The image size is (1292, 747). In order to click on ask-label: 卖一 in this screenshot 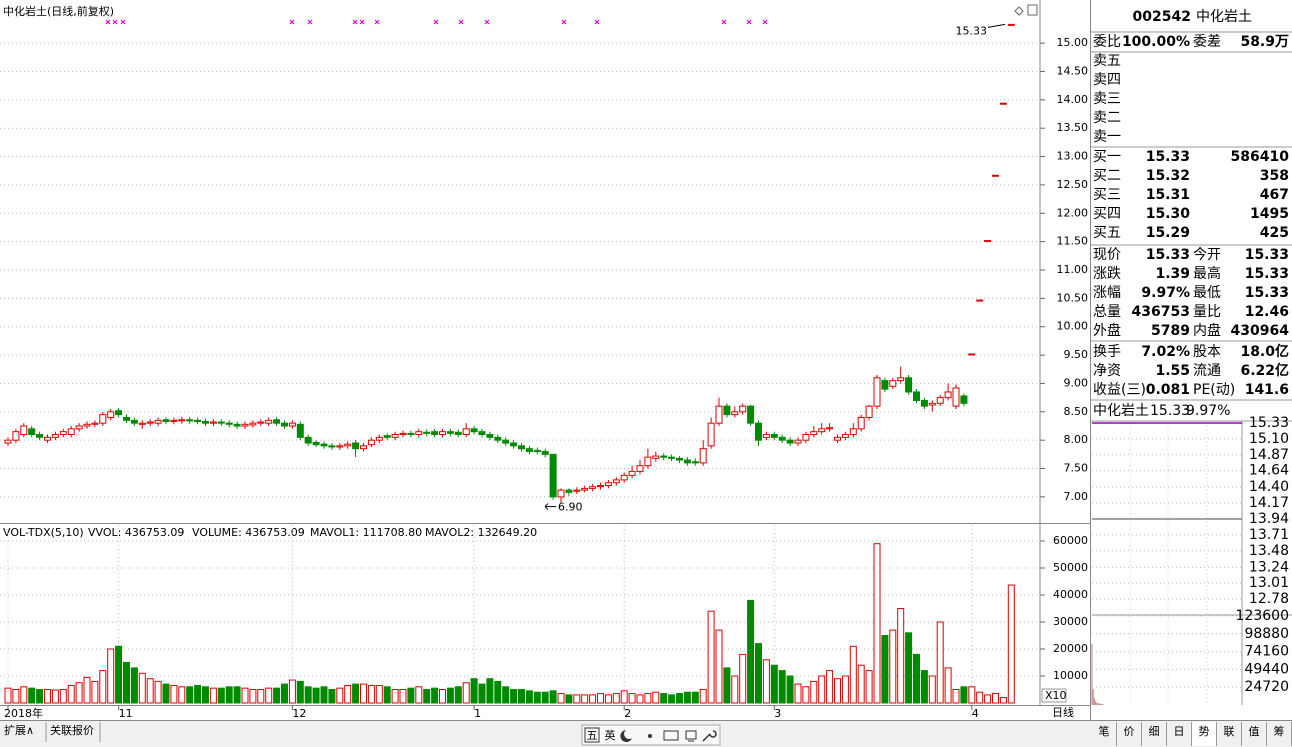, I will do `click(1107, 137)`.